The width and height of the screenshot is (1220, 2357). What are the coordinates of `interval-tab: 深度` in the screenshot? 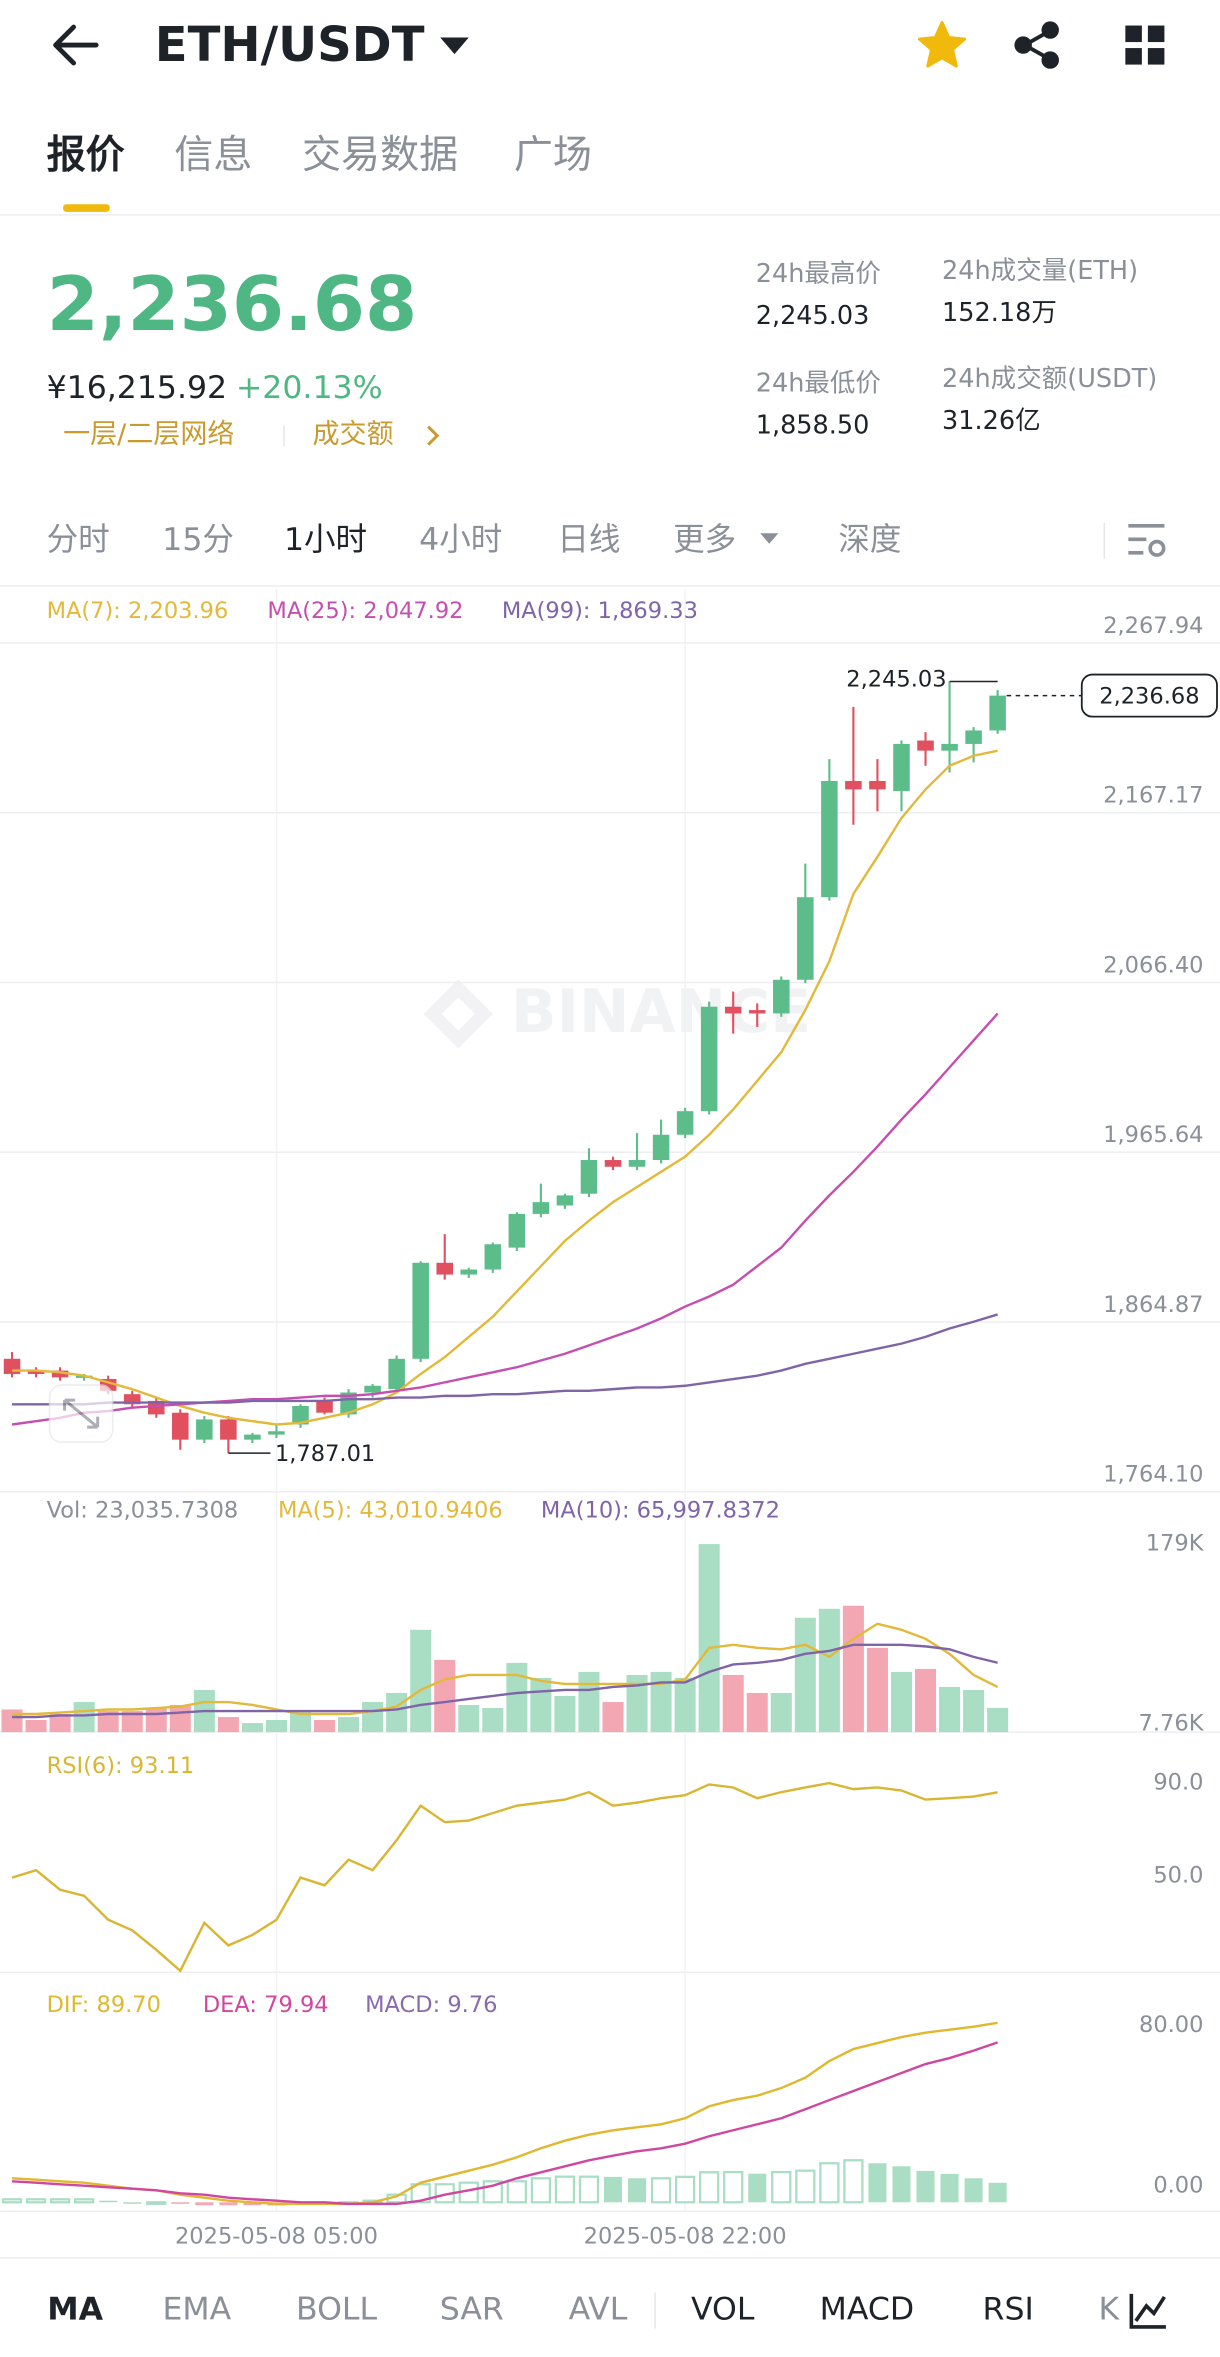 It's located at (869, 540).